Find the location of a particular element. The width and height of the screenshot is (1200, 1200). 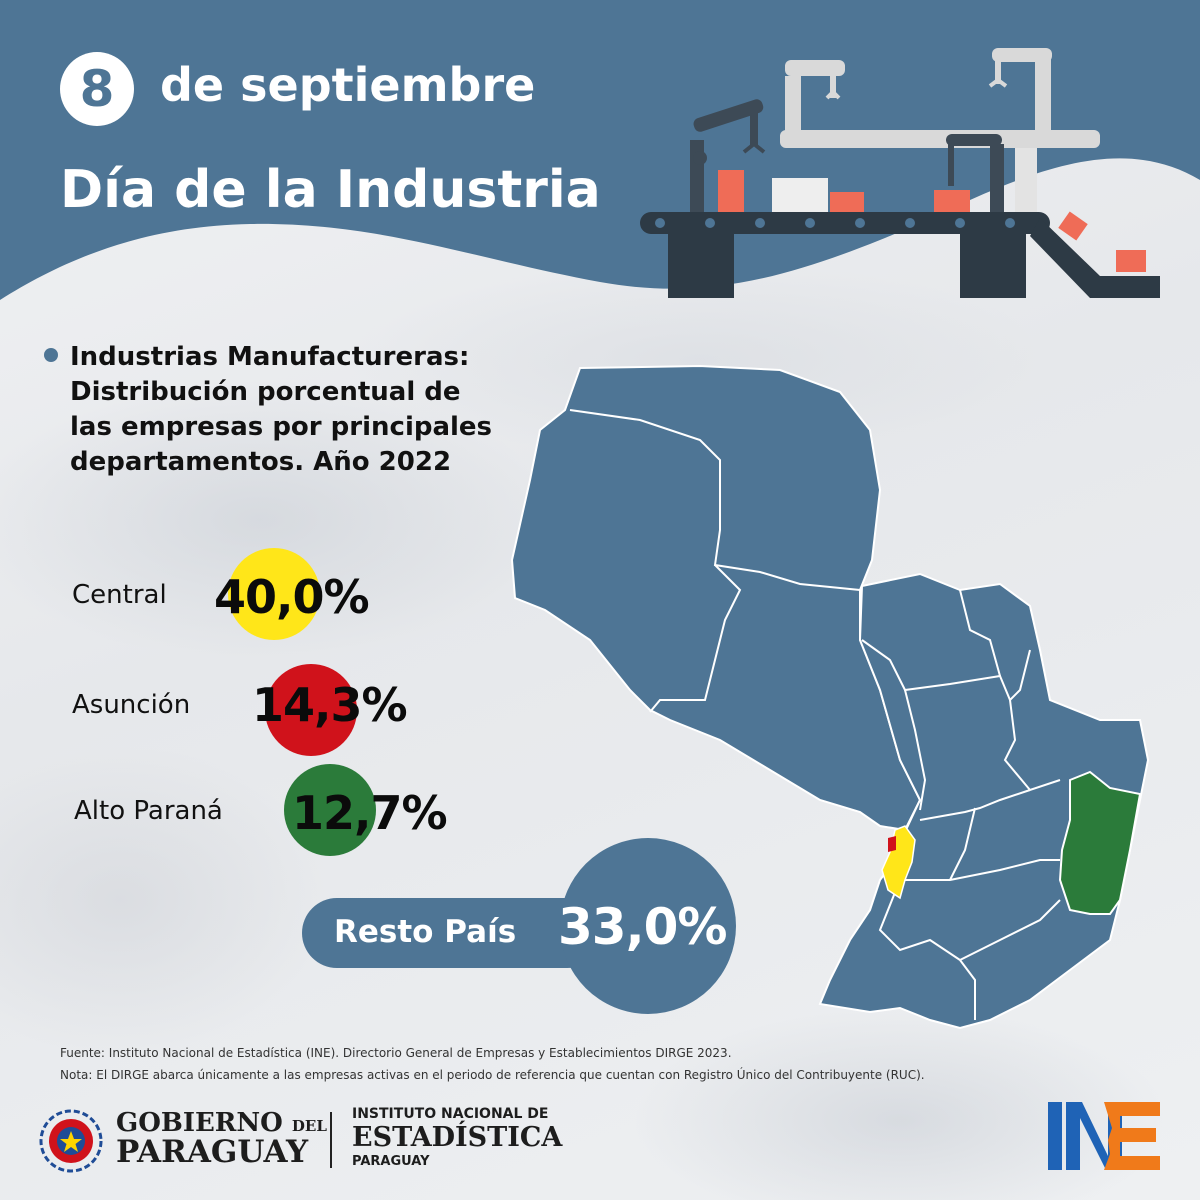

date-text: de septiembre is located at coordinates (348, 85).